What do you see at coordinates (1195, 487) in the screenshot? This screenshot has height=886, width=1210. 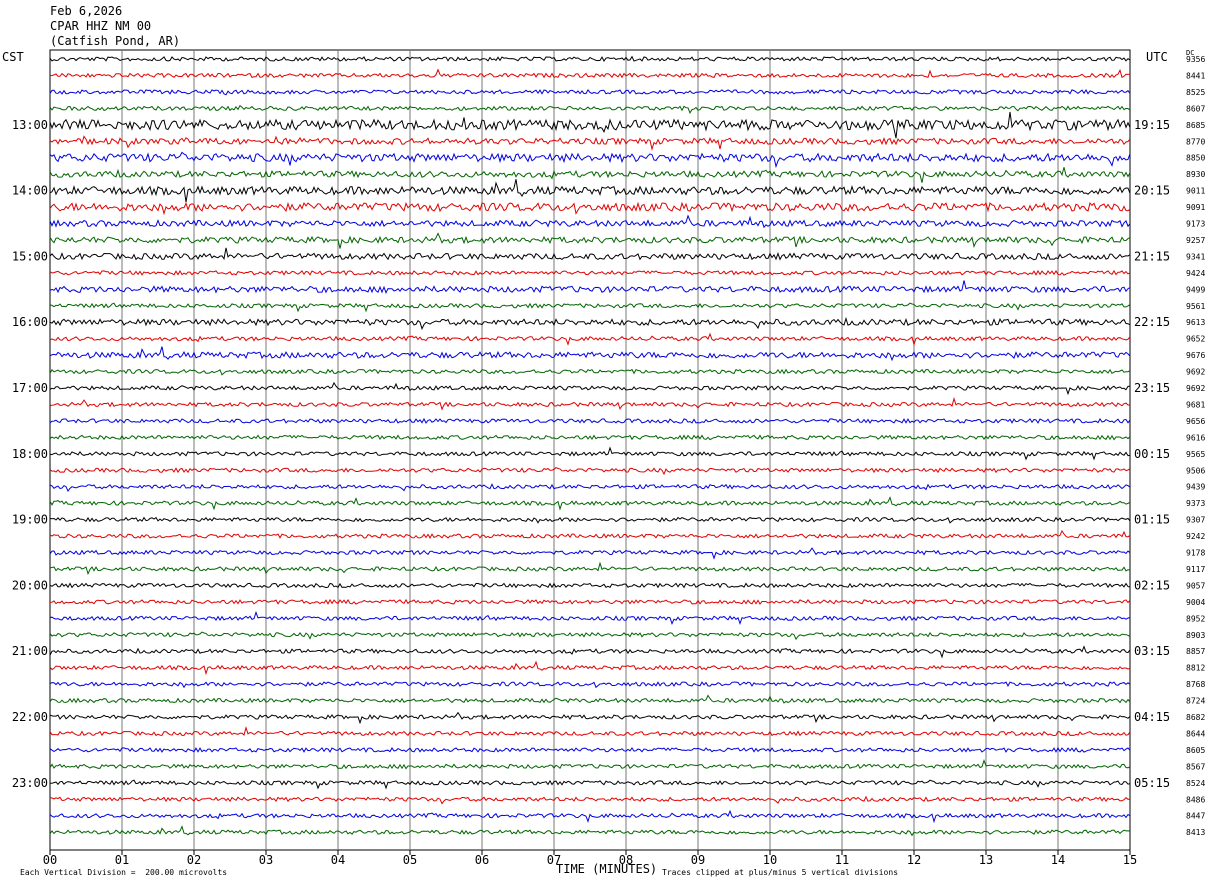 I see `dc-offset-label: 9439` at bounding box center [1195, 487].